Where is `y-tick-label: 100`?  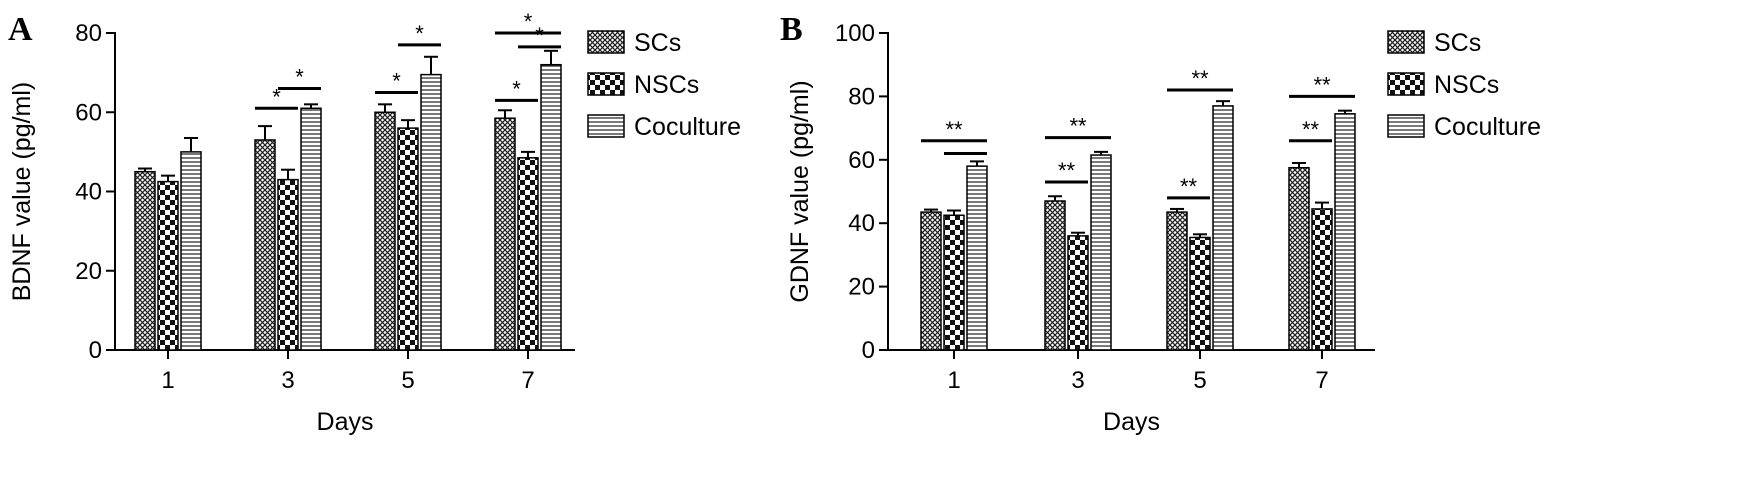 y-tick-label: 100 is located at coordinates (855, 33).